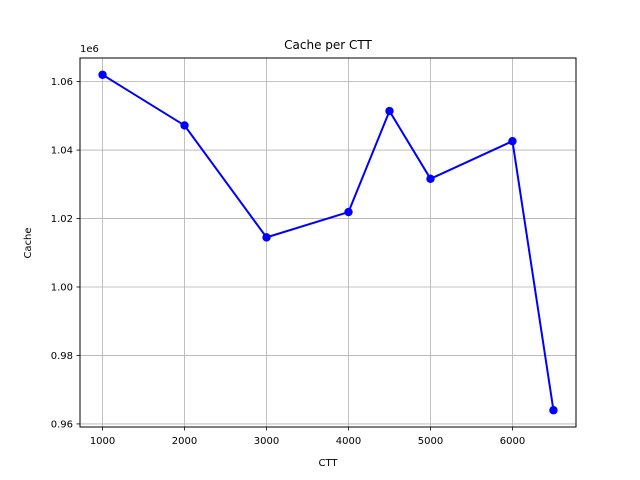 The image size is (640, 480). I want to click on chart-title: Cache per CTT, so click(328, 45).